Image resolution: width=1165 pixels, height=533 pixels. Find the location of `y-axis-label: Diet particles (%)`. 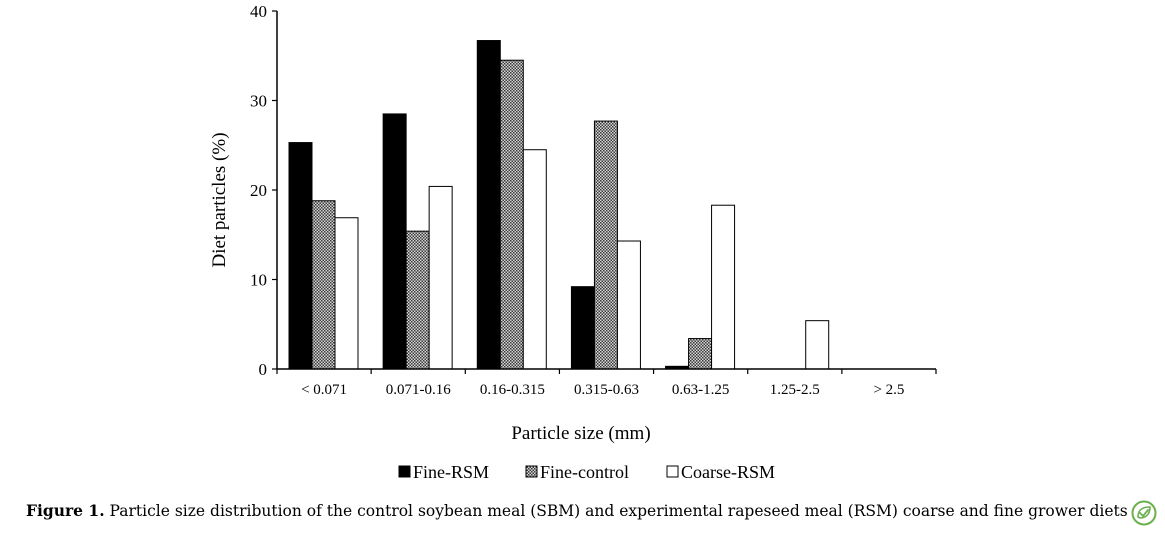

y-axis-label: Diet particles (%) is located at coordinates (219, 199).